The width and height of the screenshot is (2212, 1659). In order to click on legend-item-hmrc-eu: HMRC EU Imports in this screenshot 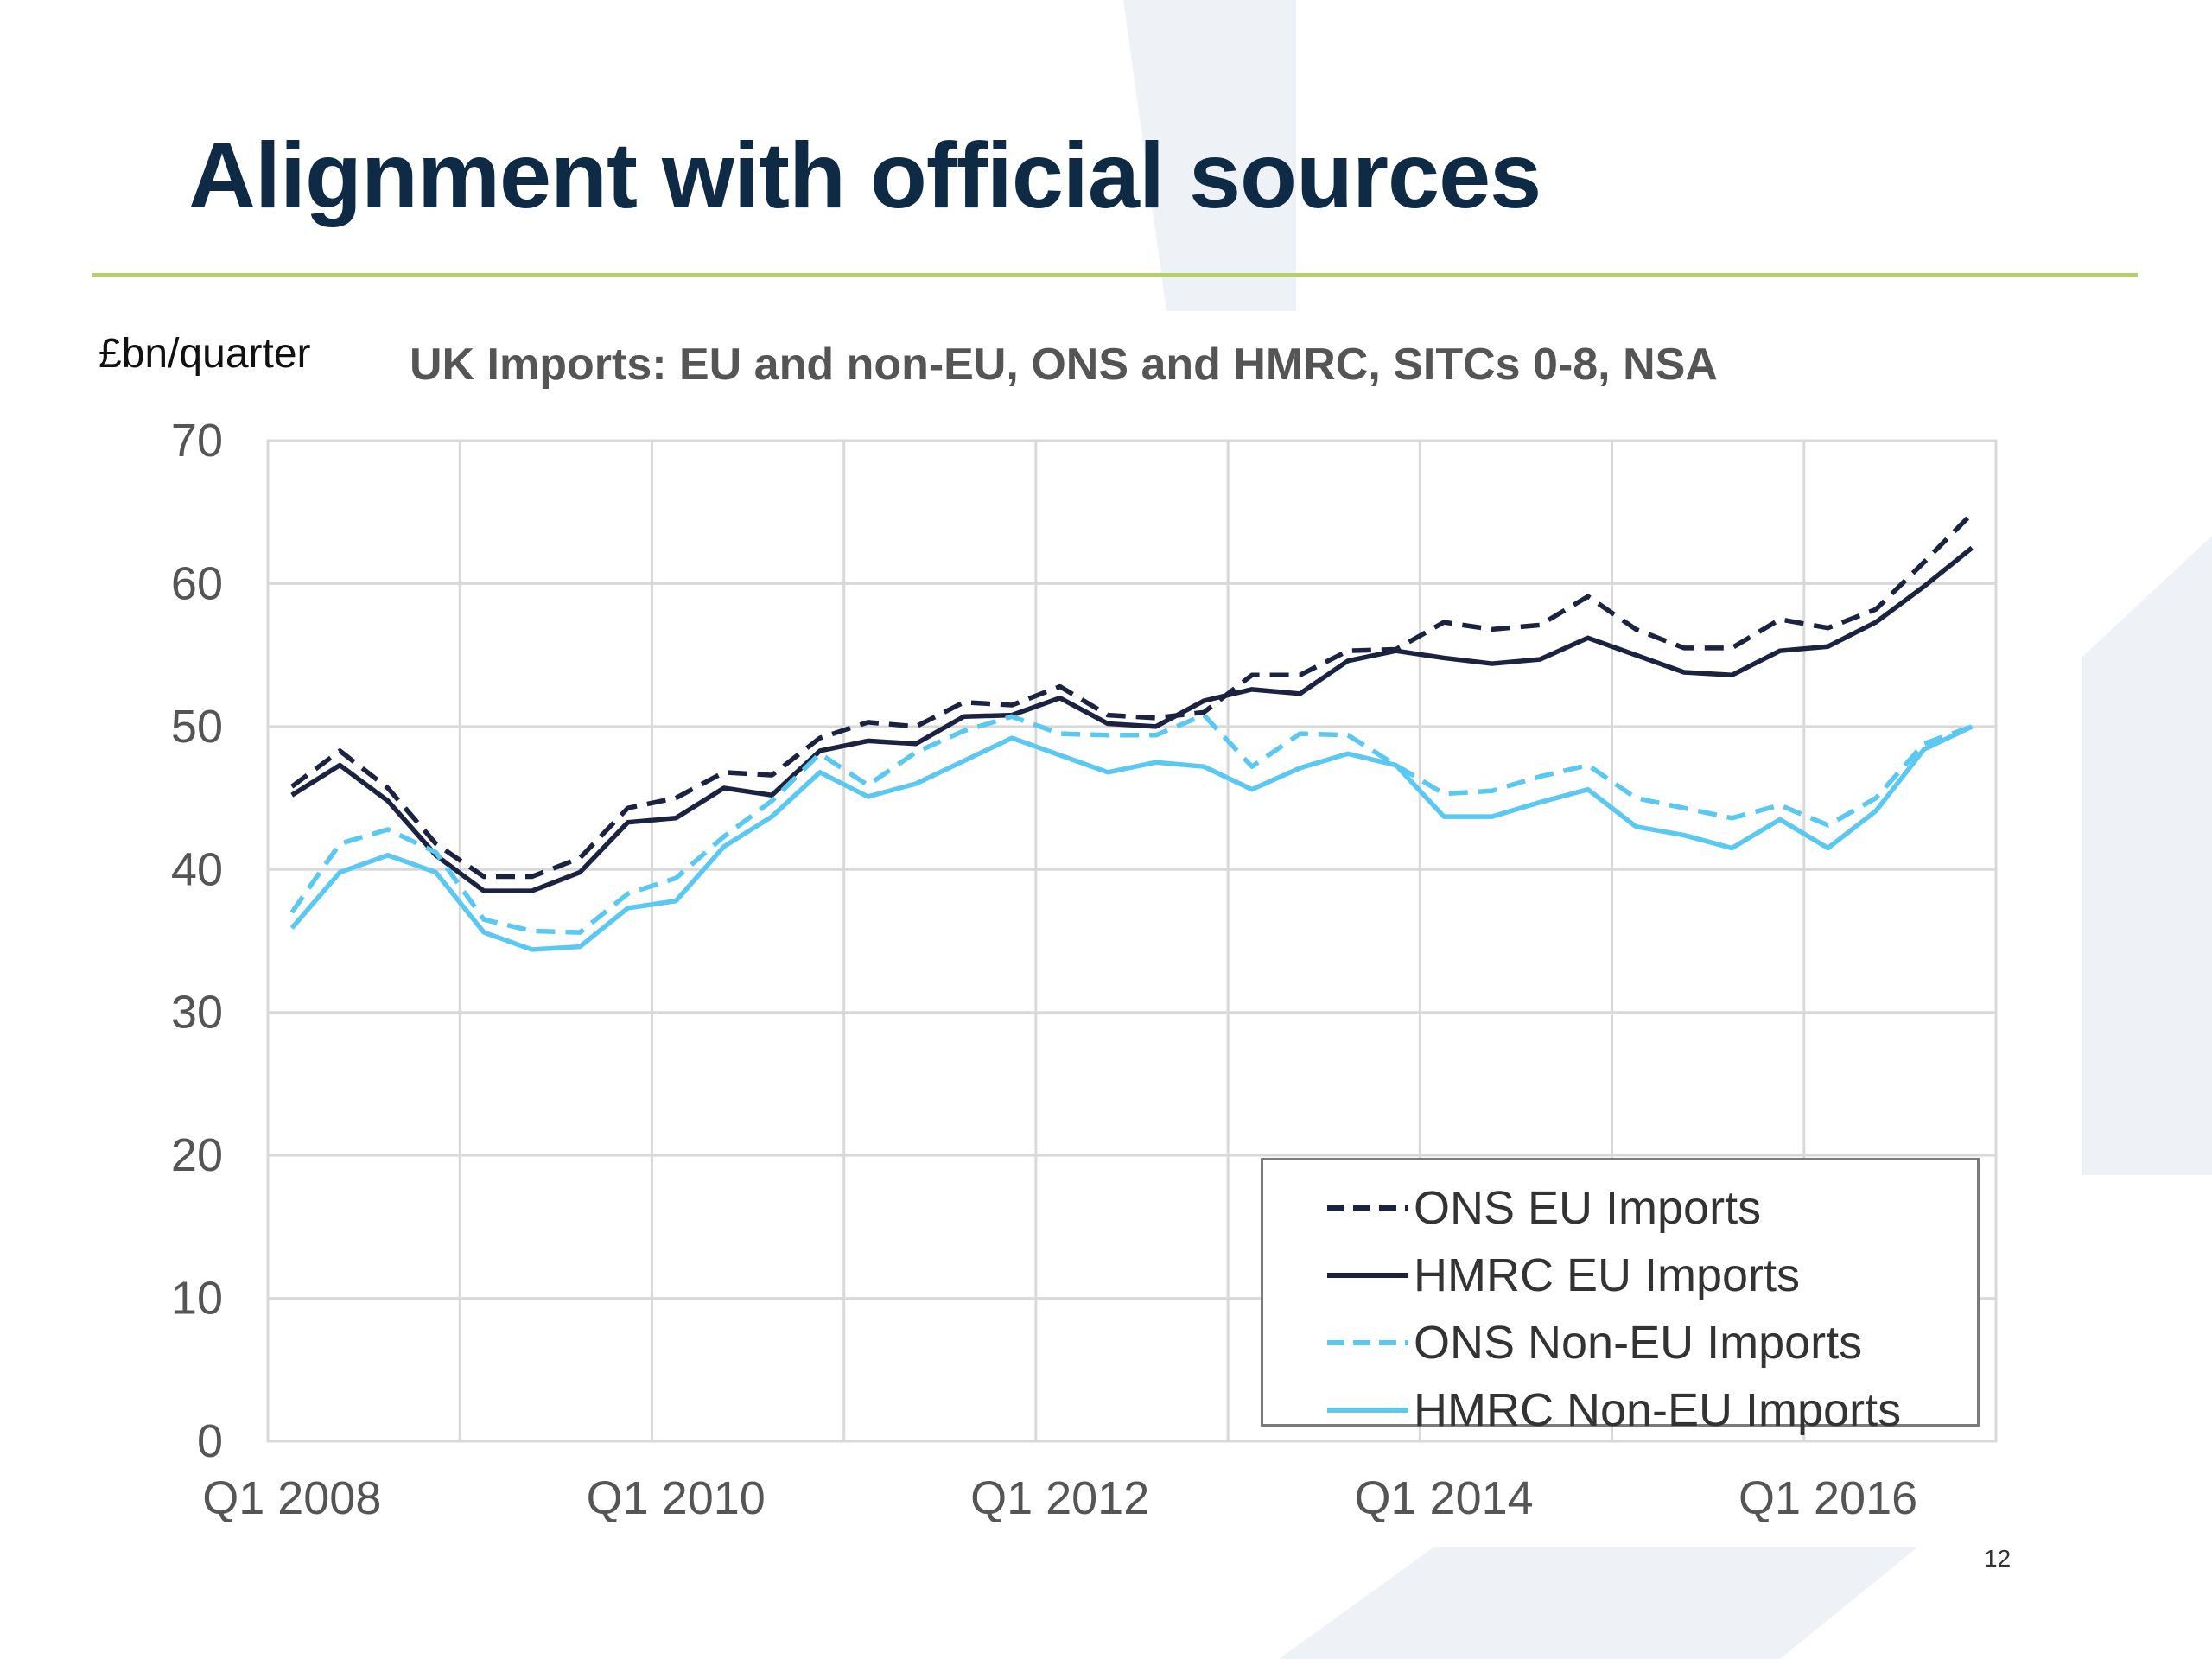, I will do `click(1562, 1275)`.